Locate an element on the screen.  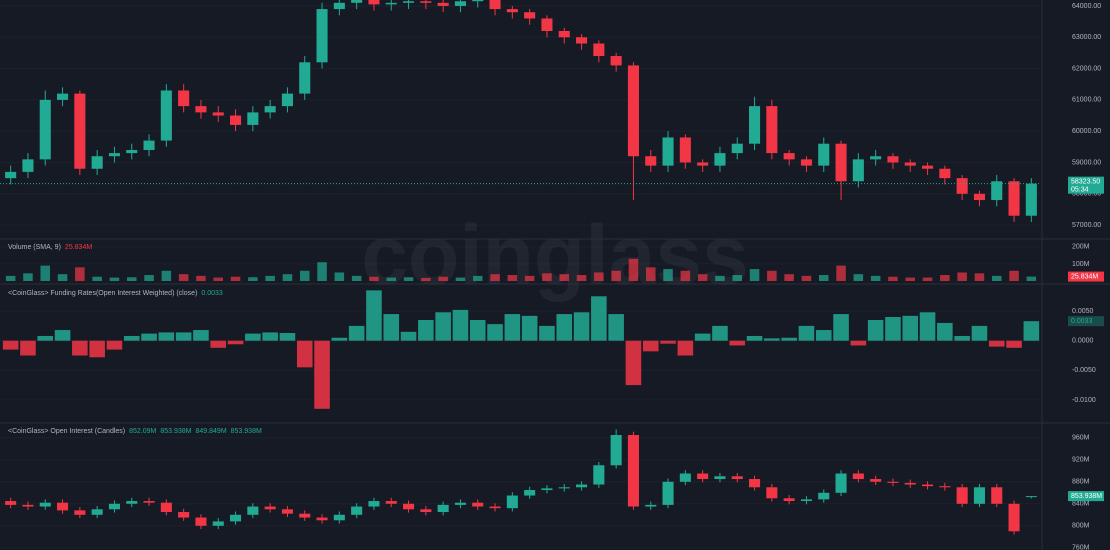
y-tick-label: 920M is located at coordinates (1081, 460).